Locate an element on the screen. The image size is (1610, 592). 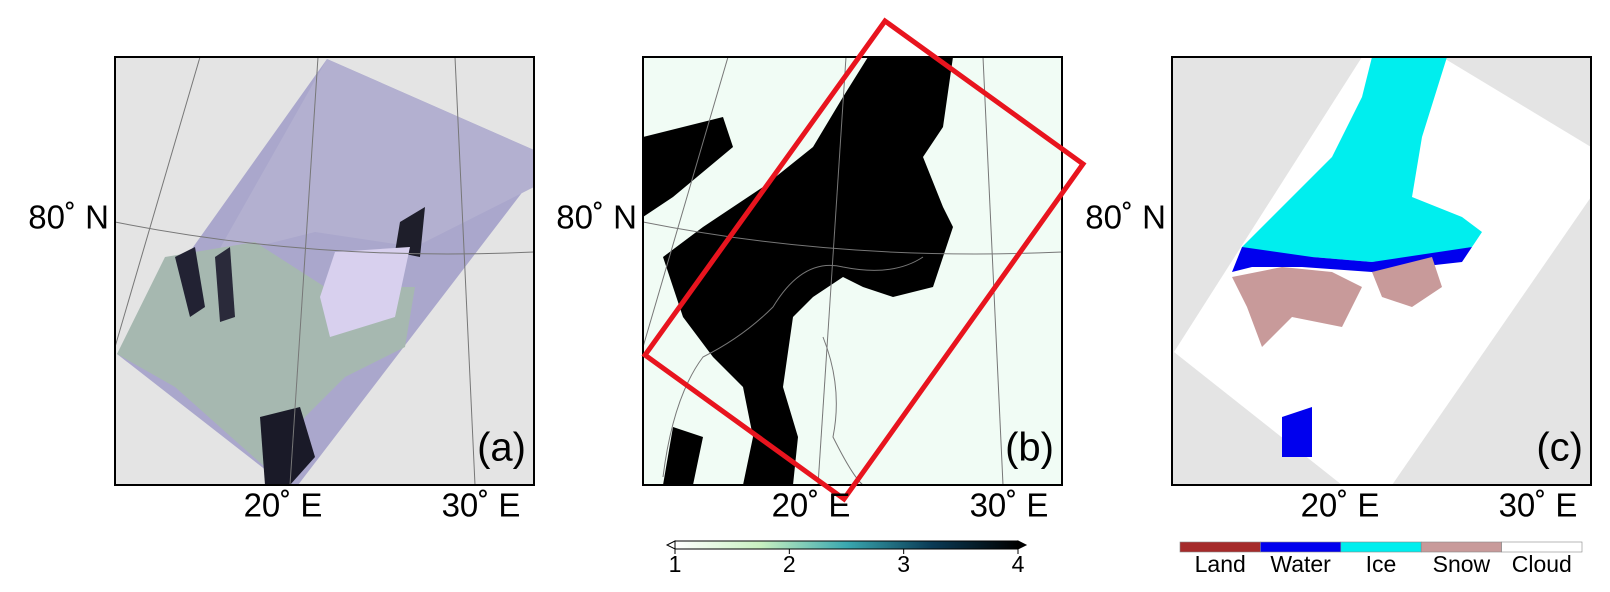
panel-label: (c) is located at coordinates (1559, 448).